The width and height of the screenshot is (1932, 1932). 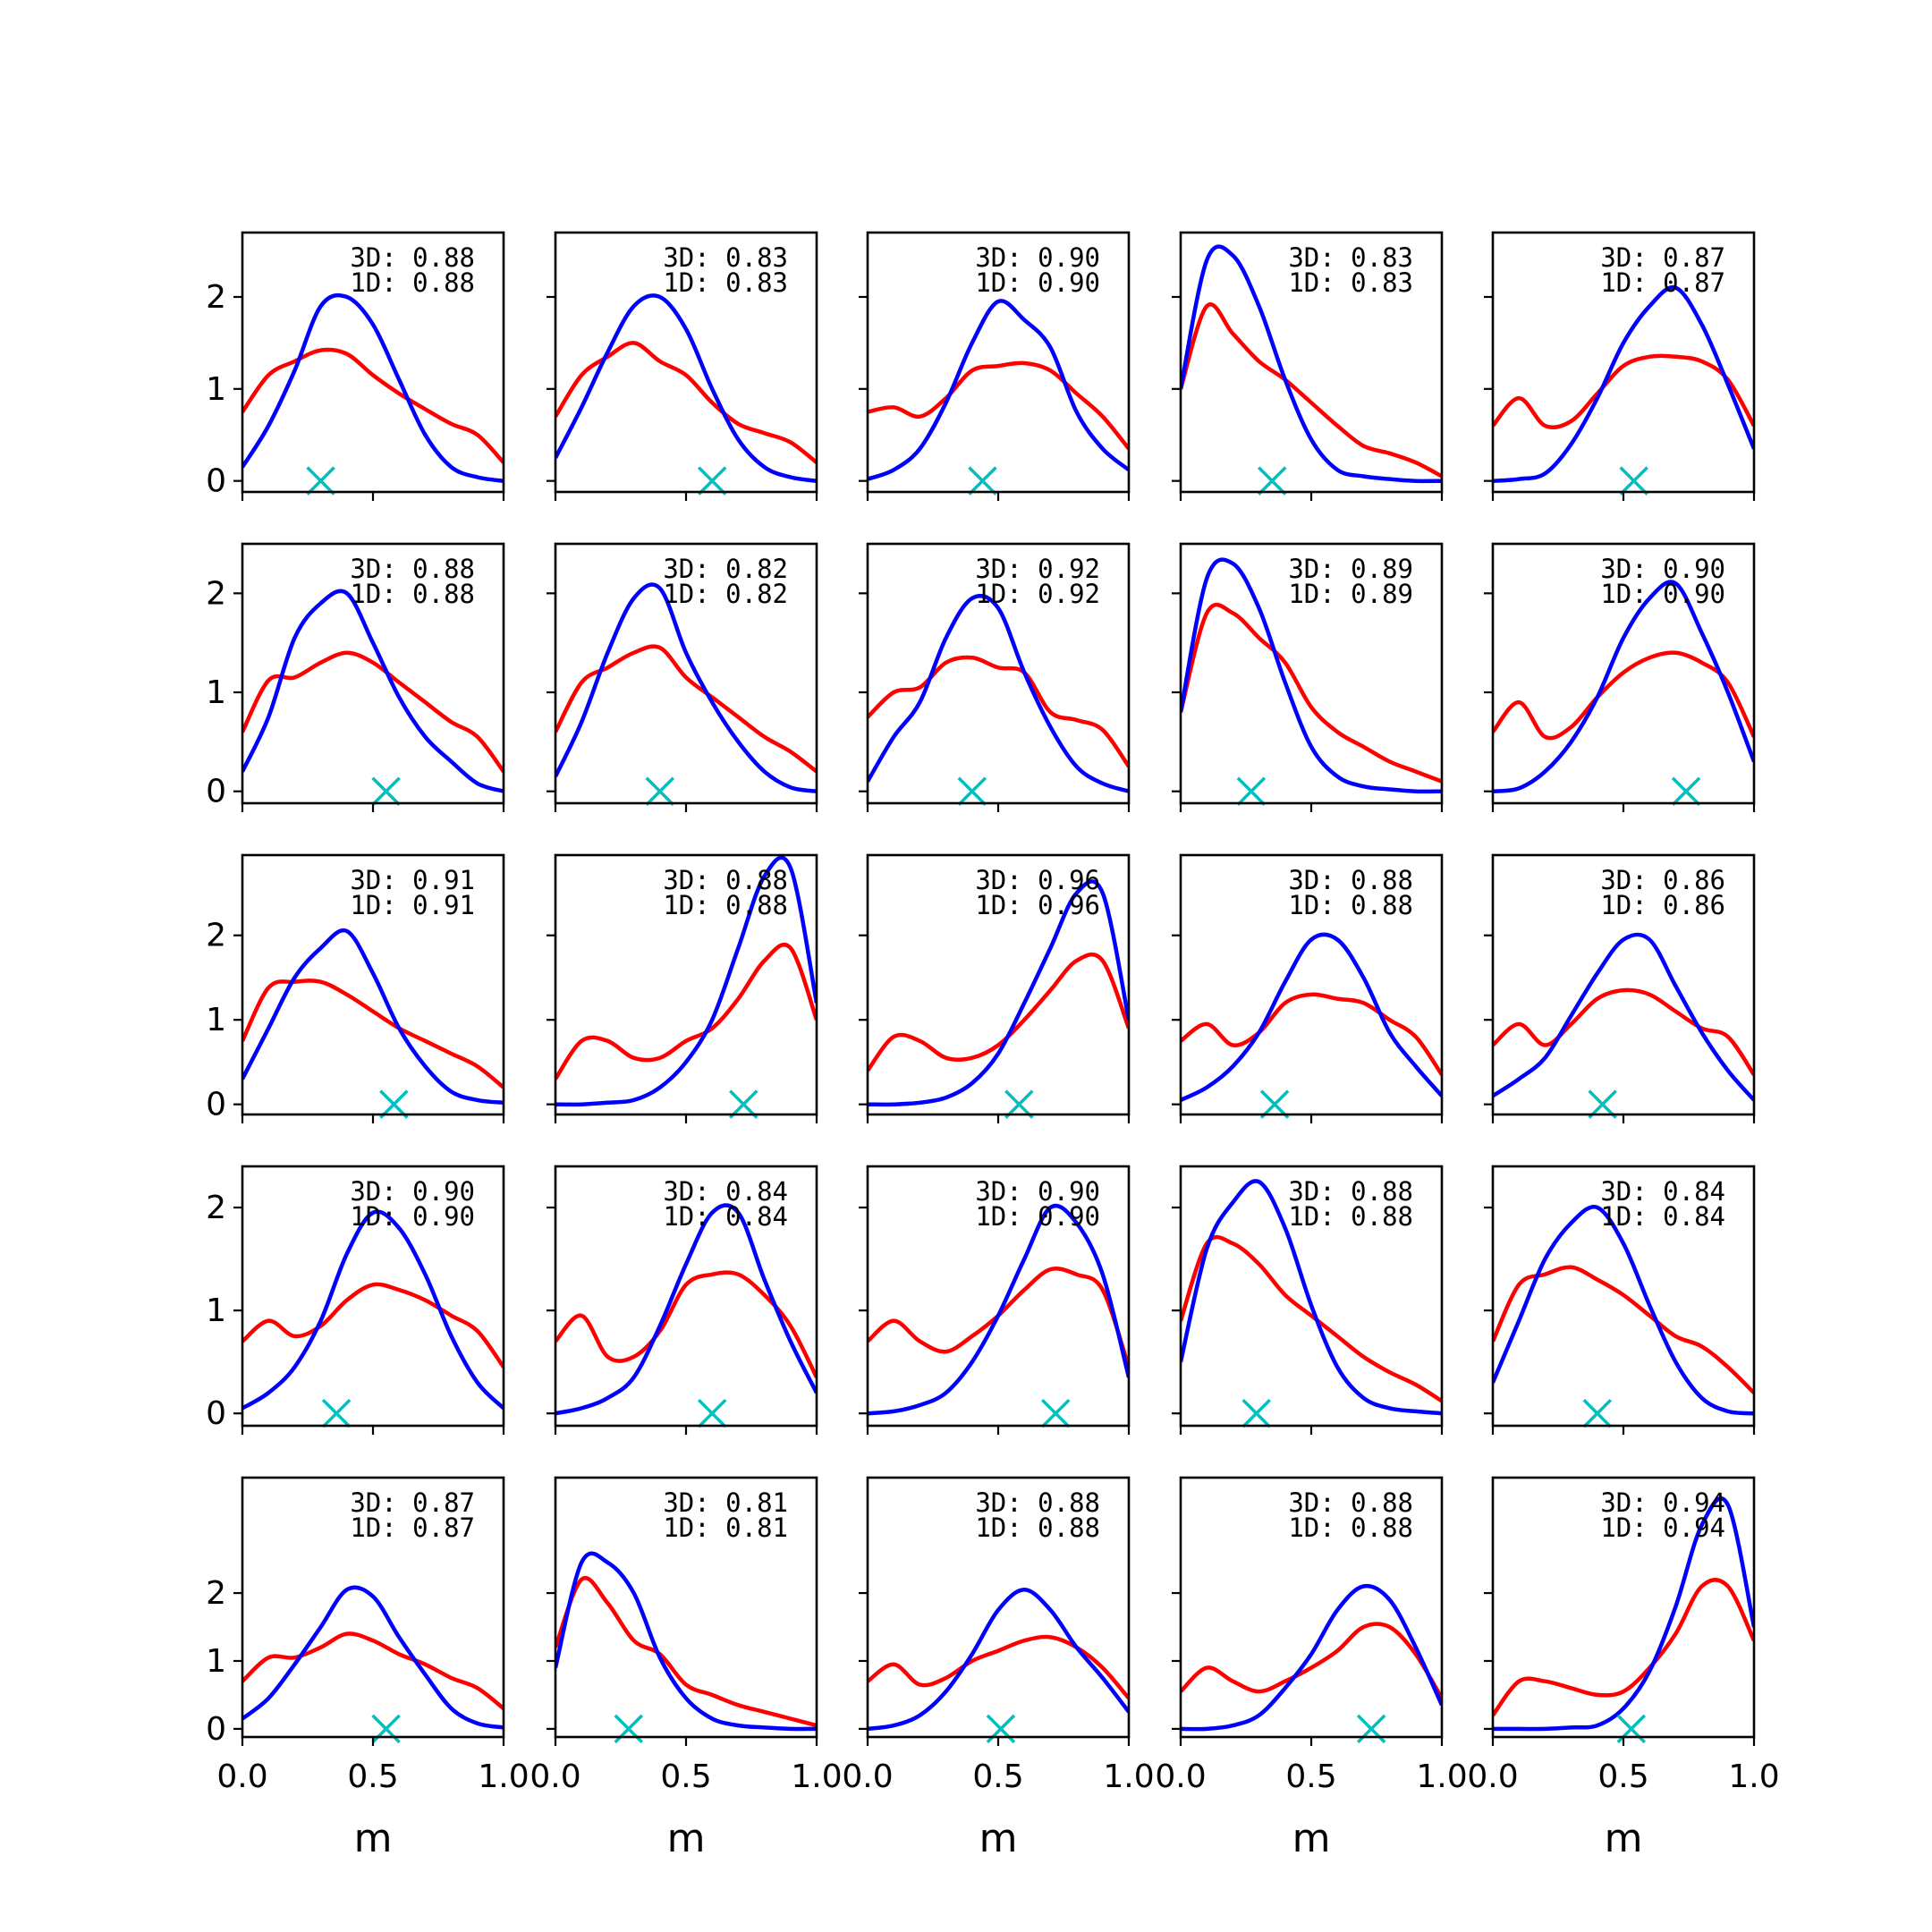 I want to click on score-annotation: 1D: 0.89, so click(x=1350, y=594).